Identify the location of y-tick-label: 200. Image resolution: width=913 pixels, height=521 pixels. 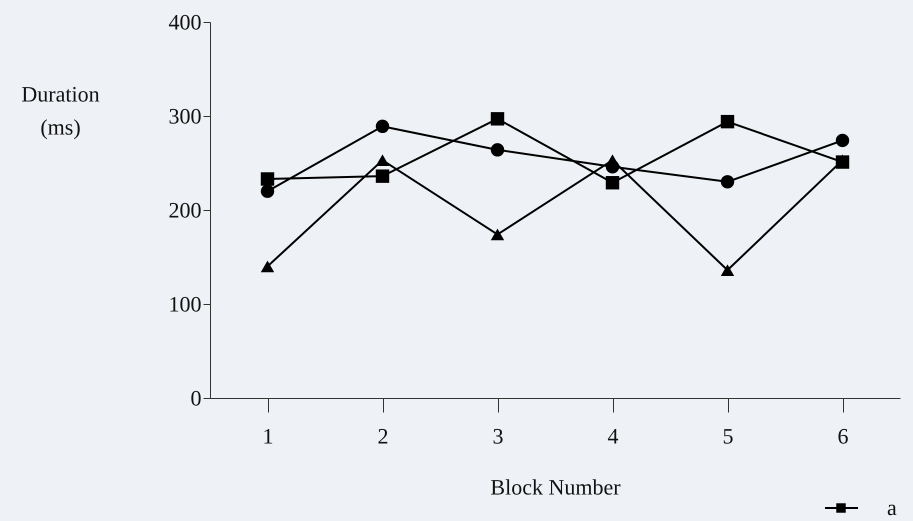
(185, 210).